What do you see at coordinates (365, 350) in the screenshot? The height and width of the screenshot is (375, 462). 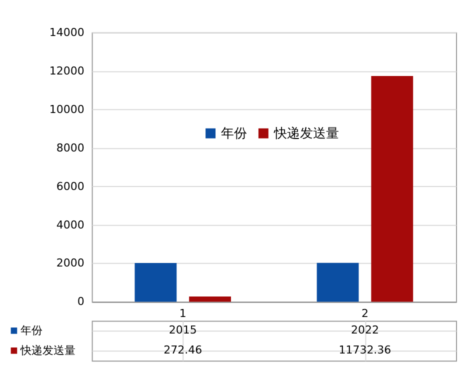 I see `data-label: 11732.36` at bounding box center [365, 350].